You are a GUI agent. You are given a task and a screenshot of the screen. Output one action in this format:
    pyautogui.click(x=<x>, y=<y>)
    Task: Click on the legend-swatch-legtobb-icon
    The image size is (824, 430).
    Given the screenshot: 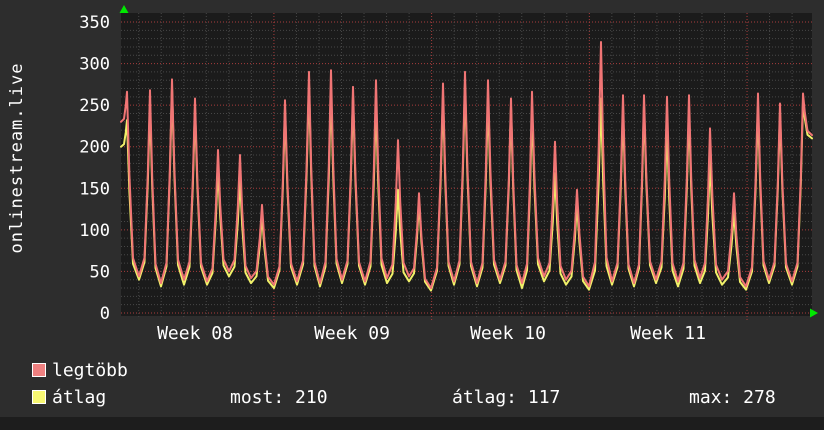 What is the action you would take?
    pyautogui.click(x=39, y=370)
    